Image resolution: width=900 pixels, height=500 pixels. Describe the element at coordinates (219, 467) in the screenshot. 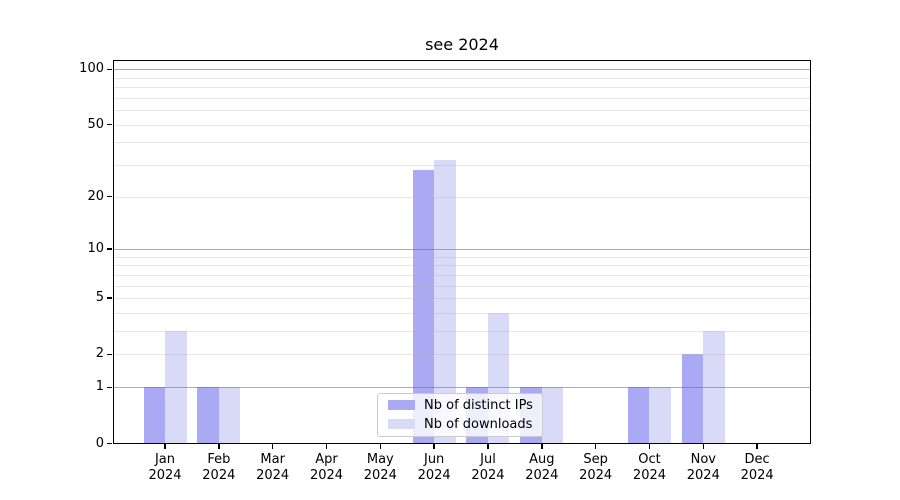

I see `x-tick-label-feb: Feb 2024` at that location.